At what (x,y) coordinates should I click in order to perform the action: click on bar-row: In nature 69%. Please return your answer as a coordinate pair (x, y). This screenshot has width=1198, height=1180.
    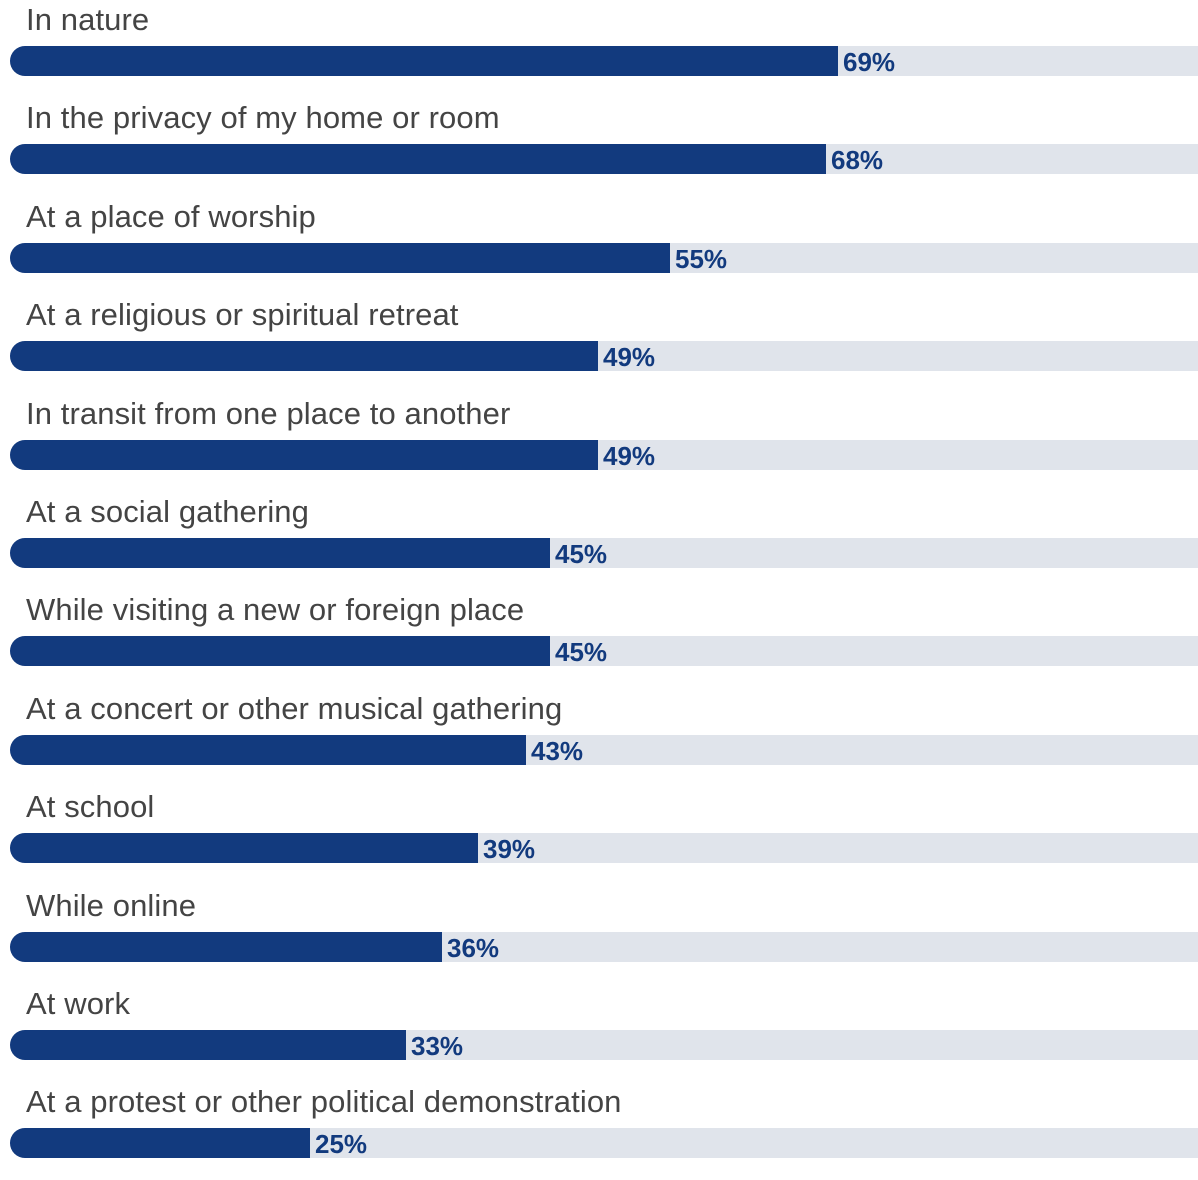
    Looking at the image, I should click on (599, 49).